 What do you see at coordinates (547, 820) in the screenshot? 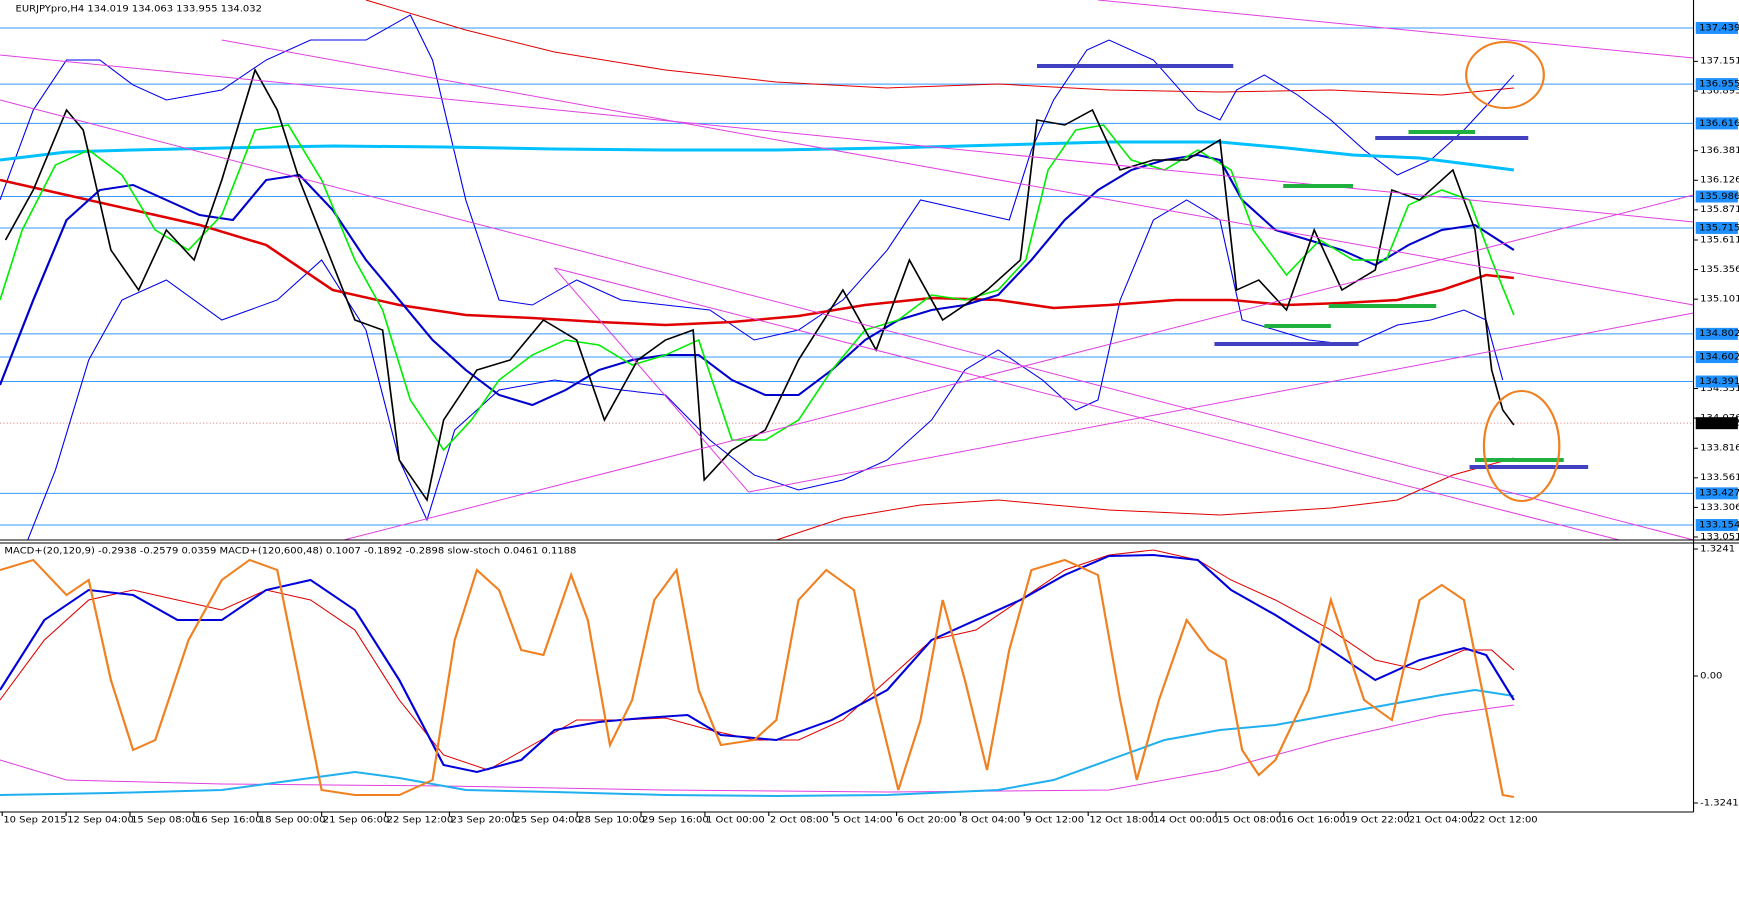
I see `x-tick-label: 25 Sep 04:00` at bounding box center [547, 820].